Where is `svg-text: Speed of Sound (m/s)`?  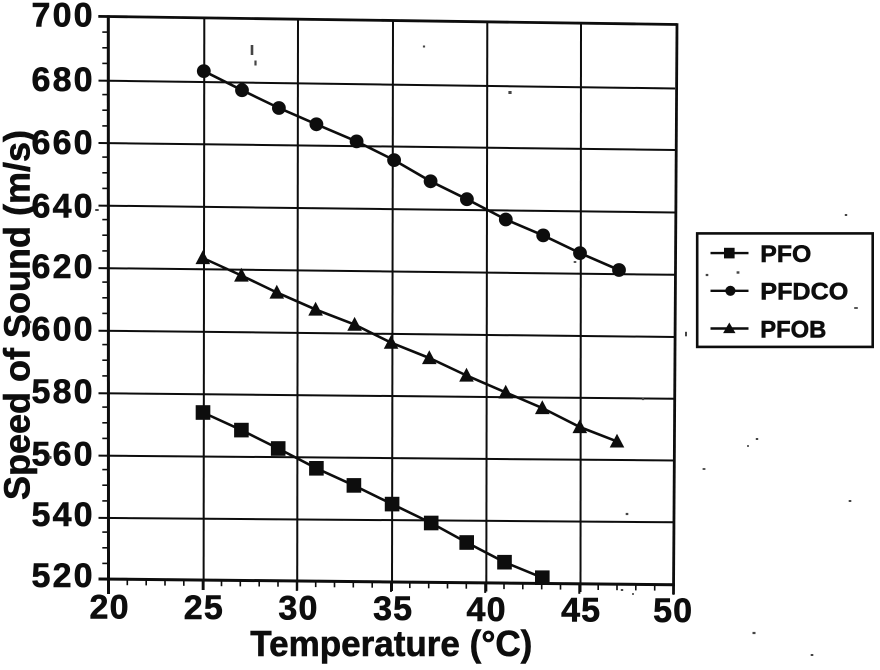 svg-text: Speed of Sound (m/s) is located at coordinates (19, 315).